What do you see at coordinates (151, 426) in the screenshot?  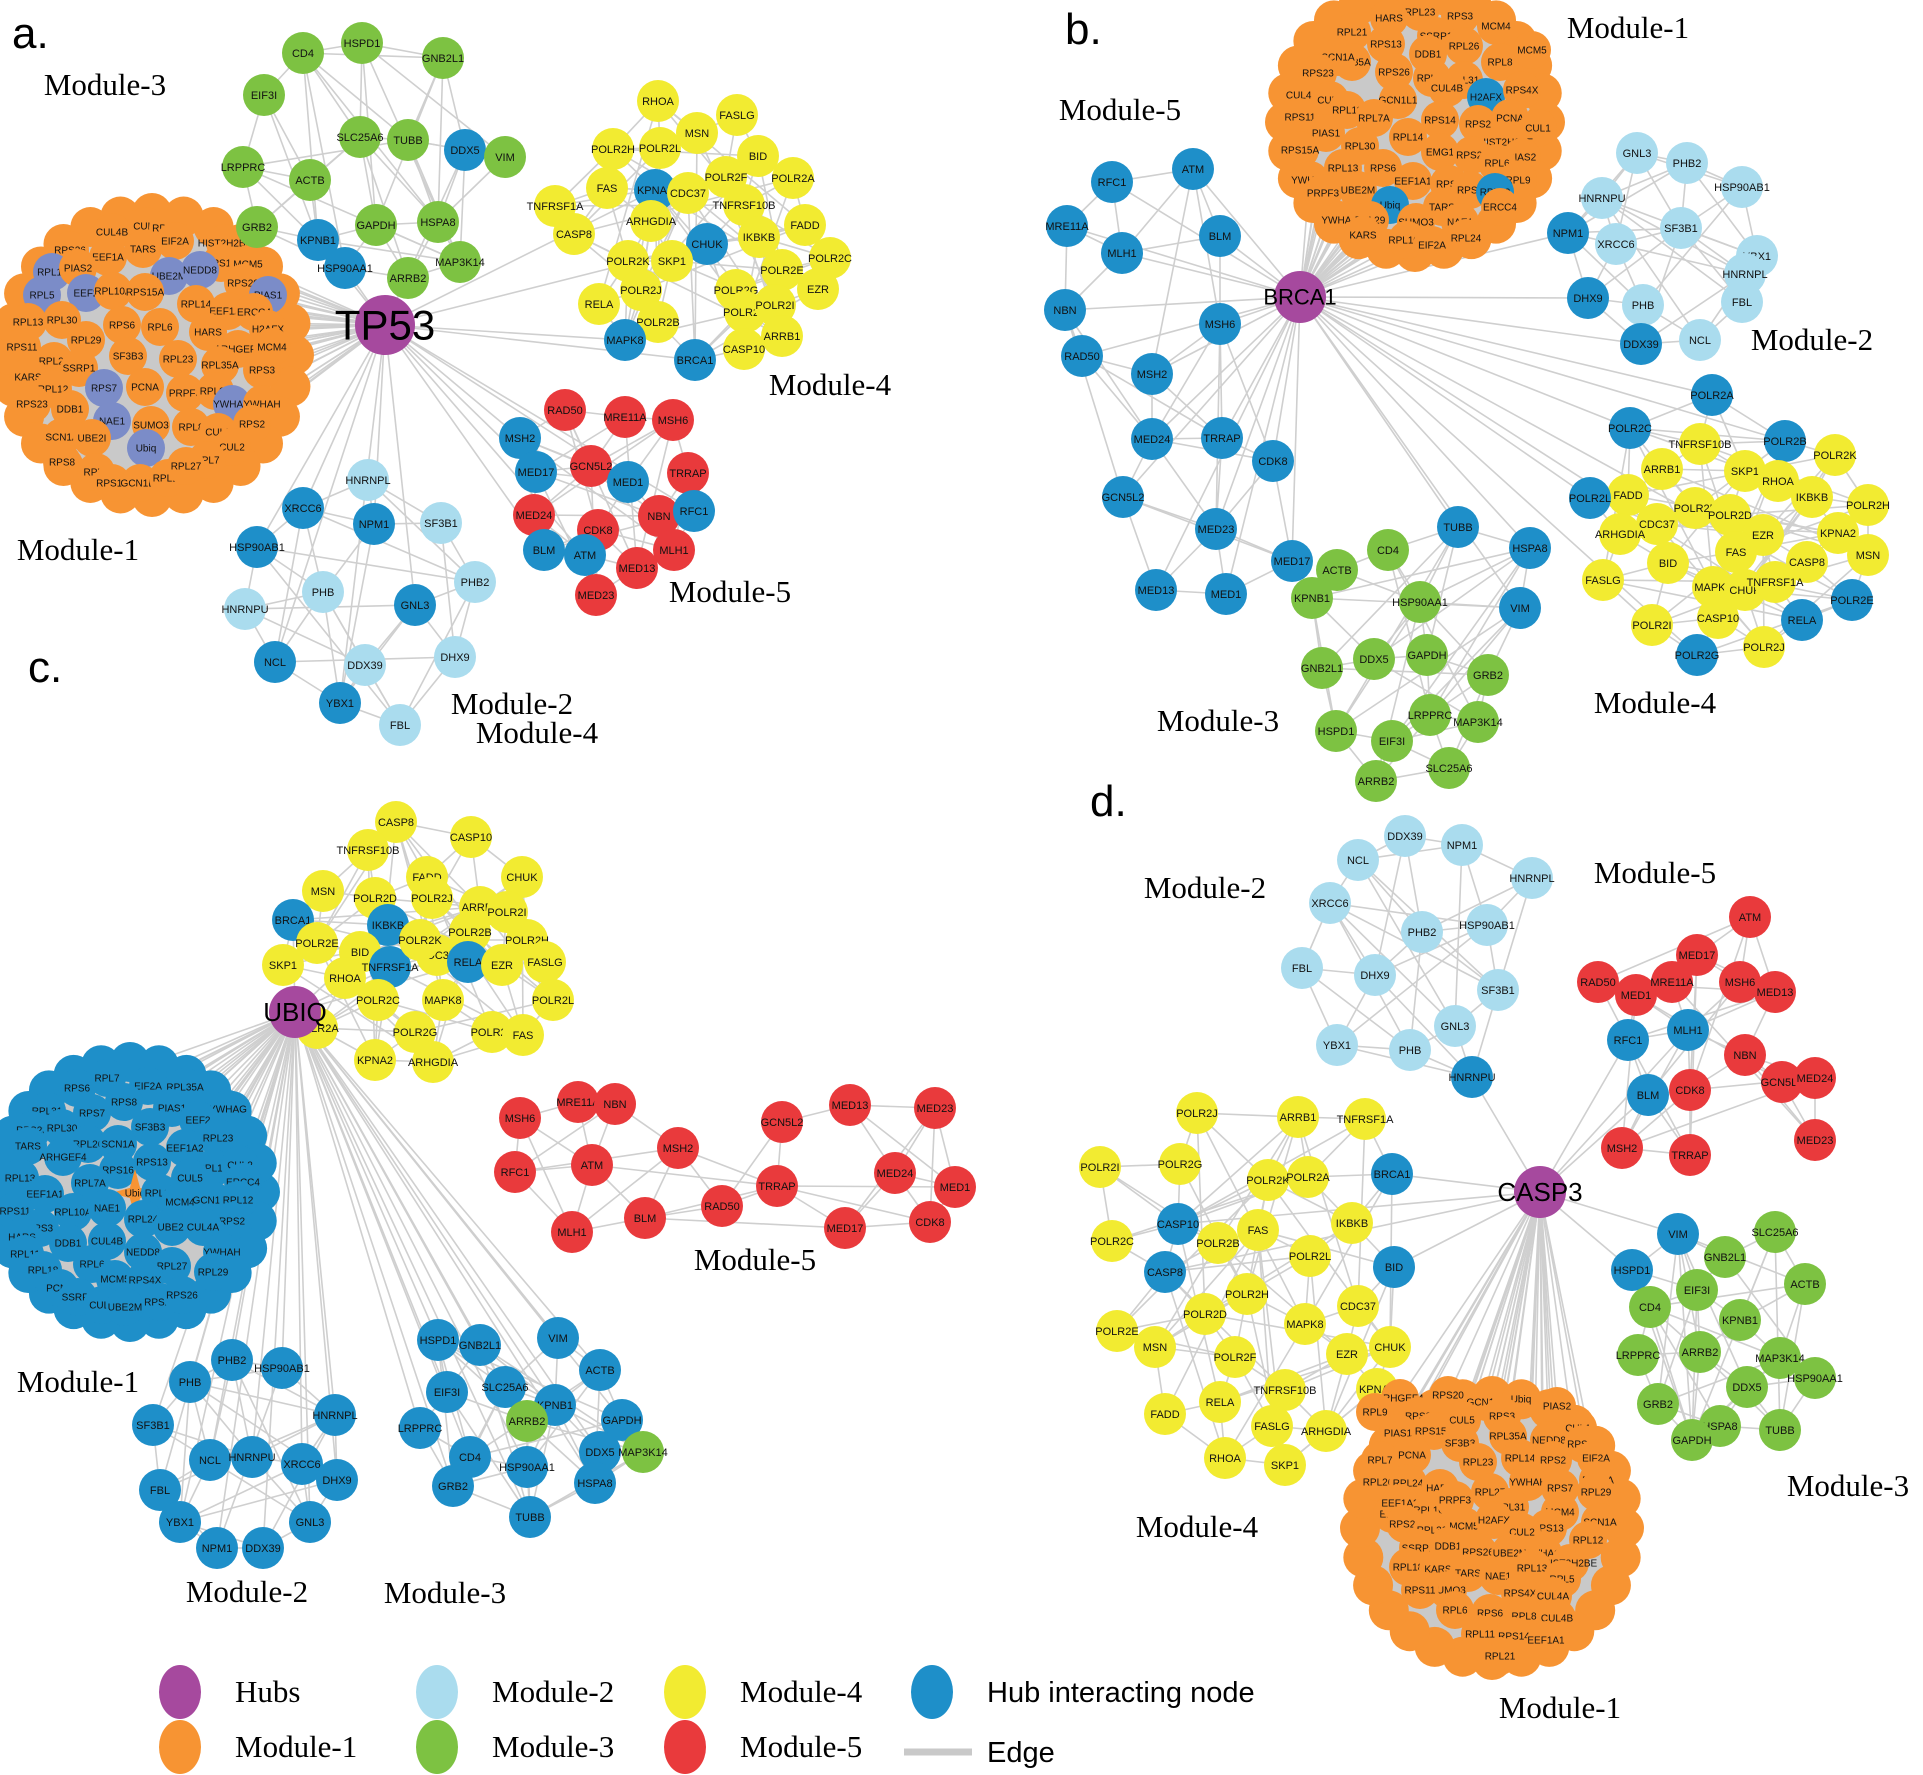 I see `node-label-SUMO3: SUMO3` at bounding box center [151, 426].